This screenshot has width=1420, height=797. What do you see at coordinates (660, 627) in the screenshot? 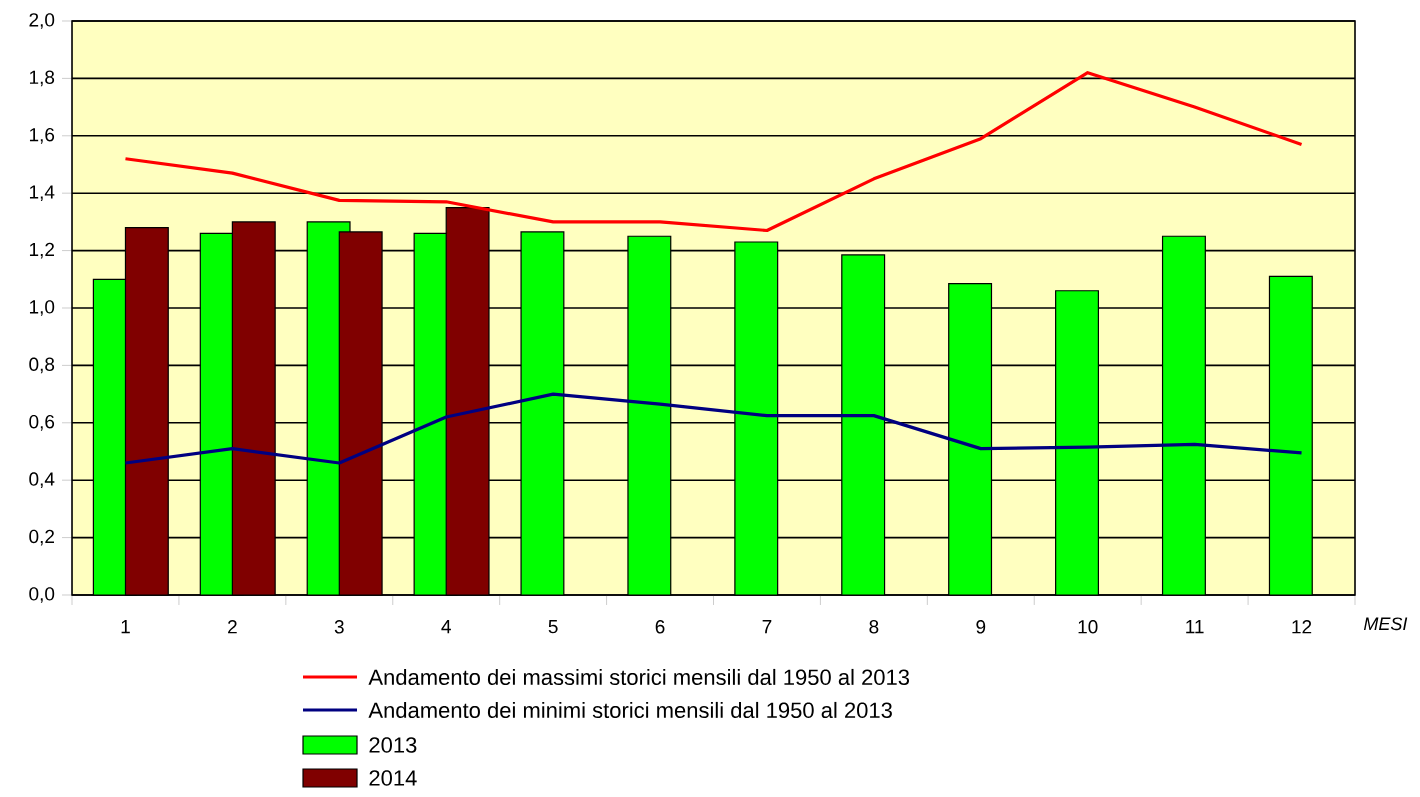
I see `x-tick-label: 6` at bounding box center [660, 627].